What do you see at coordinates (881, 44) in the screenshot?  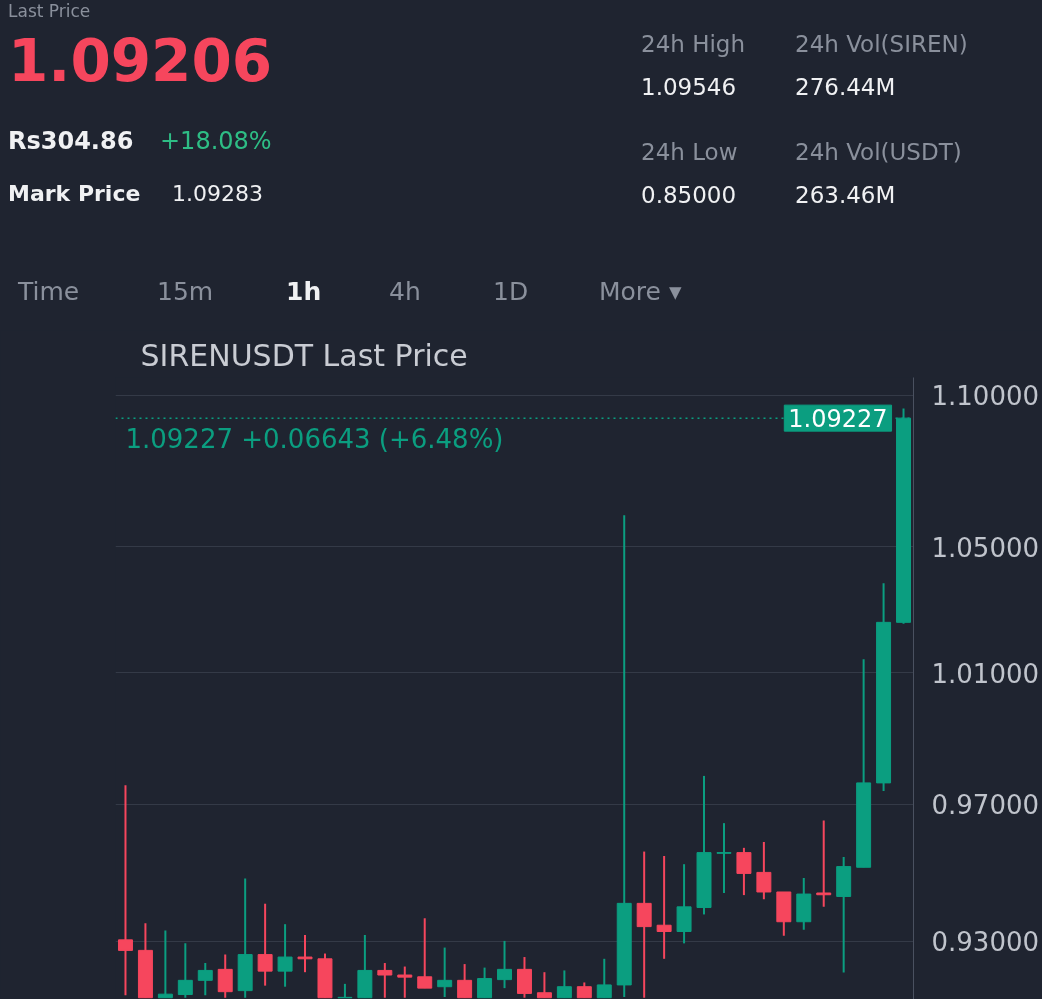 I see `text: 24h Vol(SIREN)` at bounding box center [881, 44].